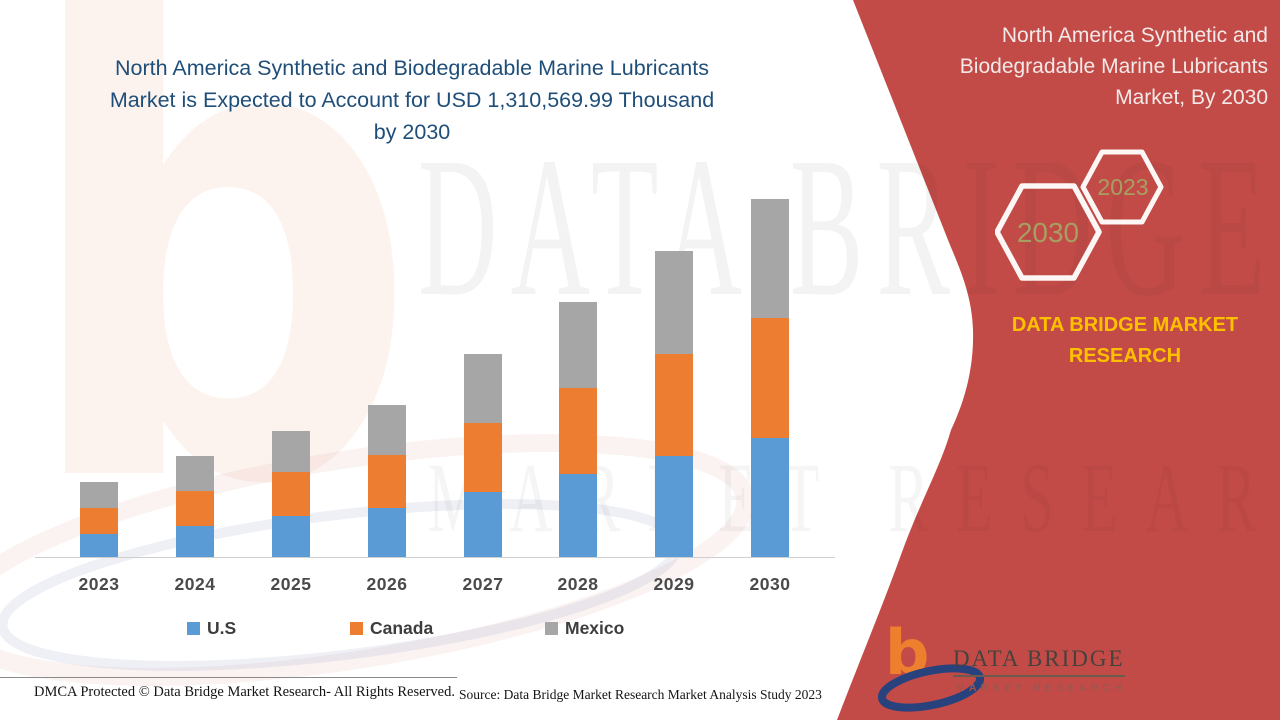 The image size is (1280, 720). I want to click on bar-column-2027, so click(483, 360).